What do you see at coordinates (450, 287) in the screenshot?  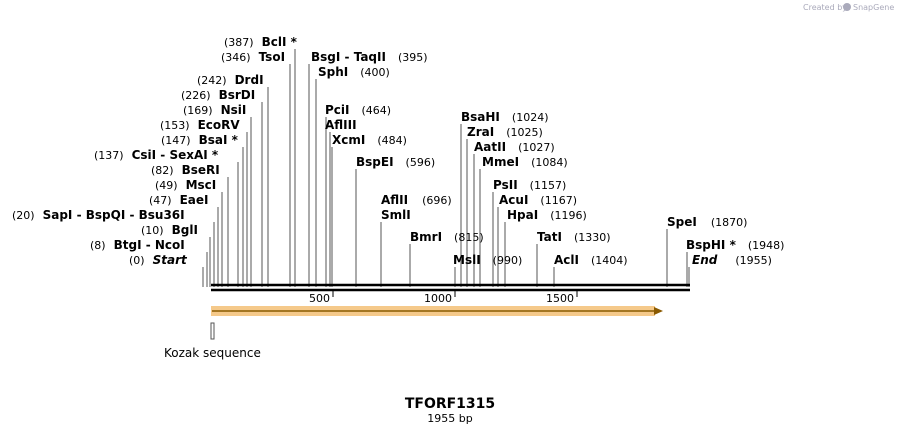 I see `sequence-backbone` at bounding box center [450, 287].